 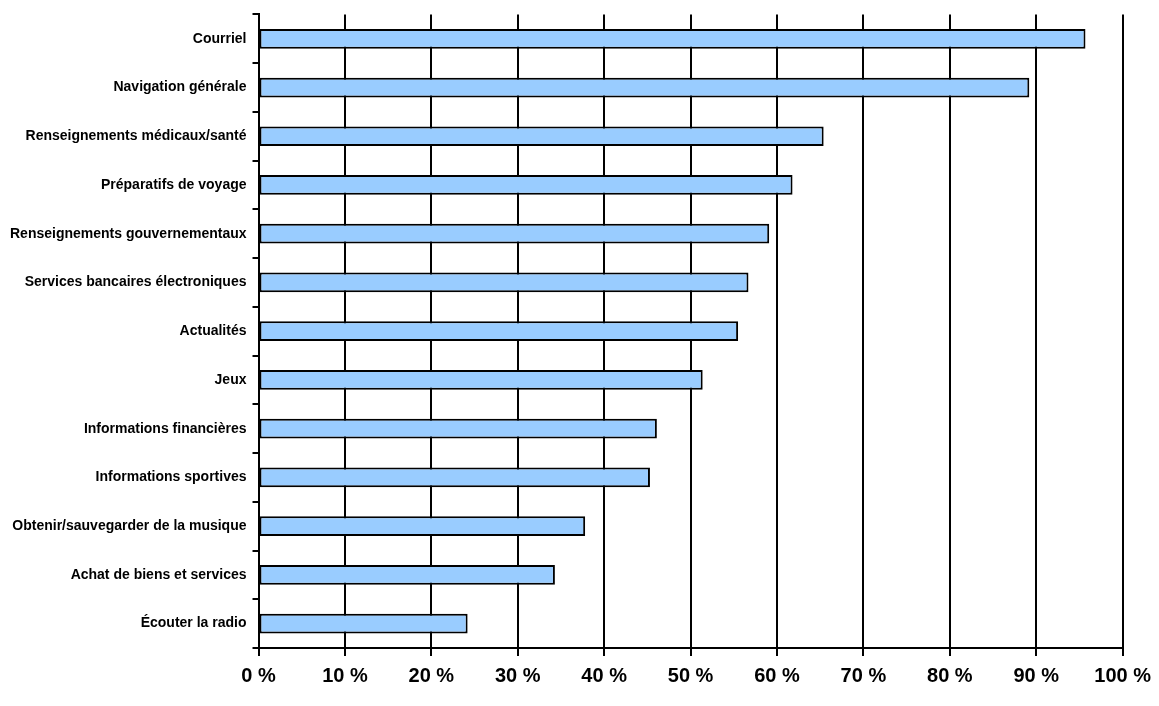 What do you see at coordinates (128, 232) in the screenshot?
I see `y-tick-label: Renseignements gouvernementaux` at bounding box center [128, 232].